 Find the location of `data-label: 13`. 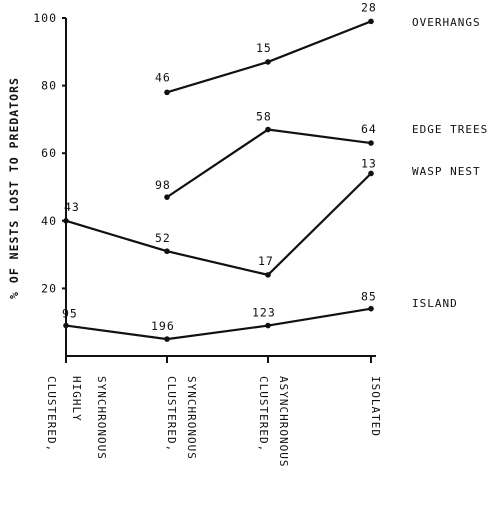

data-label: 13 is located at coordinates (369, 163).